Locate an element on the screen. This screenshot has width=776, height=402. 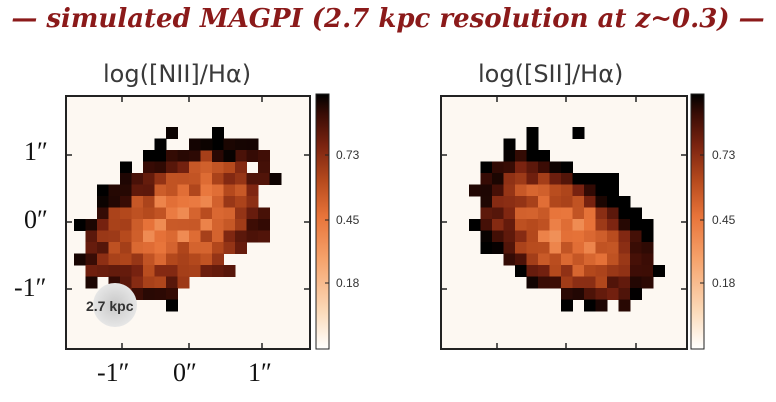
panel1-title: log([NII]/Hα) is located at coordinates (177, 74).